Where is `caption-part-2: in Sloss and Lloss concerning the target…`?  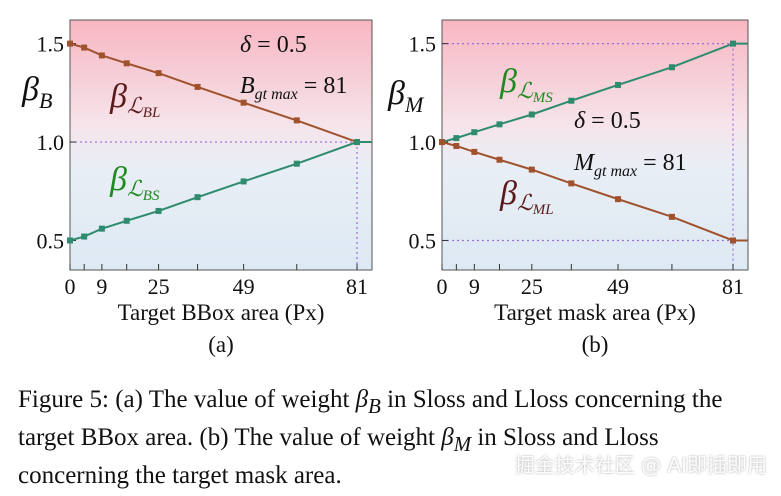
caption-part-2: in Sloss and Lloss concerning the target… is located at coordinates (370, 418).